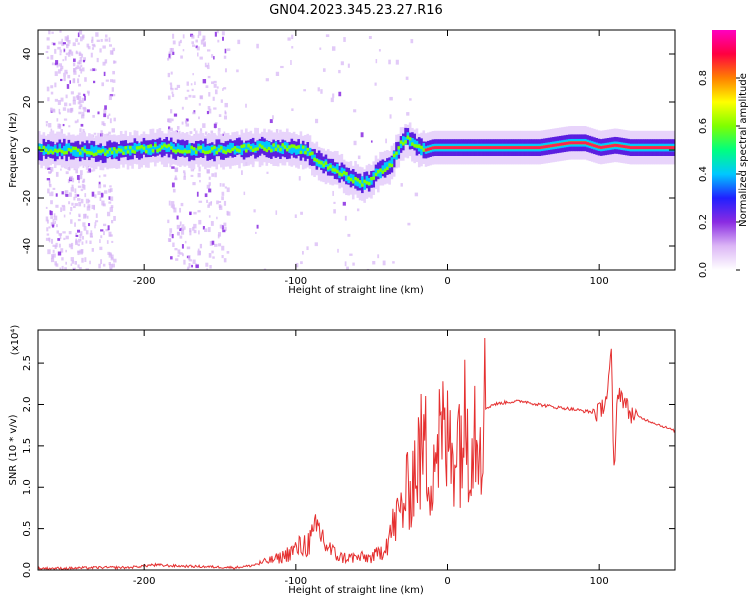 This screenshot has width=750, height=600. I want to click on spectrogram-x-tick-label: 100, so click(599, 281).